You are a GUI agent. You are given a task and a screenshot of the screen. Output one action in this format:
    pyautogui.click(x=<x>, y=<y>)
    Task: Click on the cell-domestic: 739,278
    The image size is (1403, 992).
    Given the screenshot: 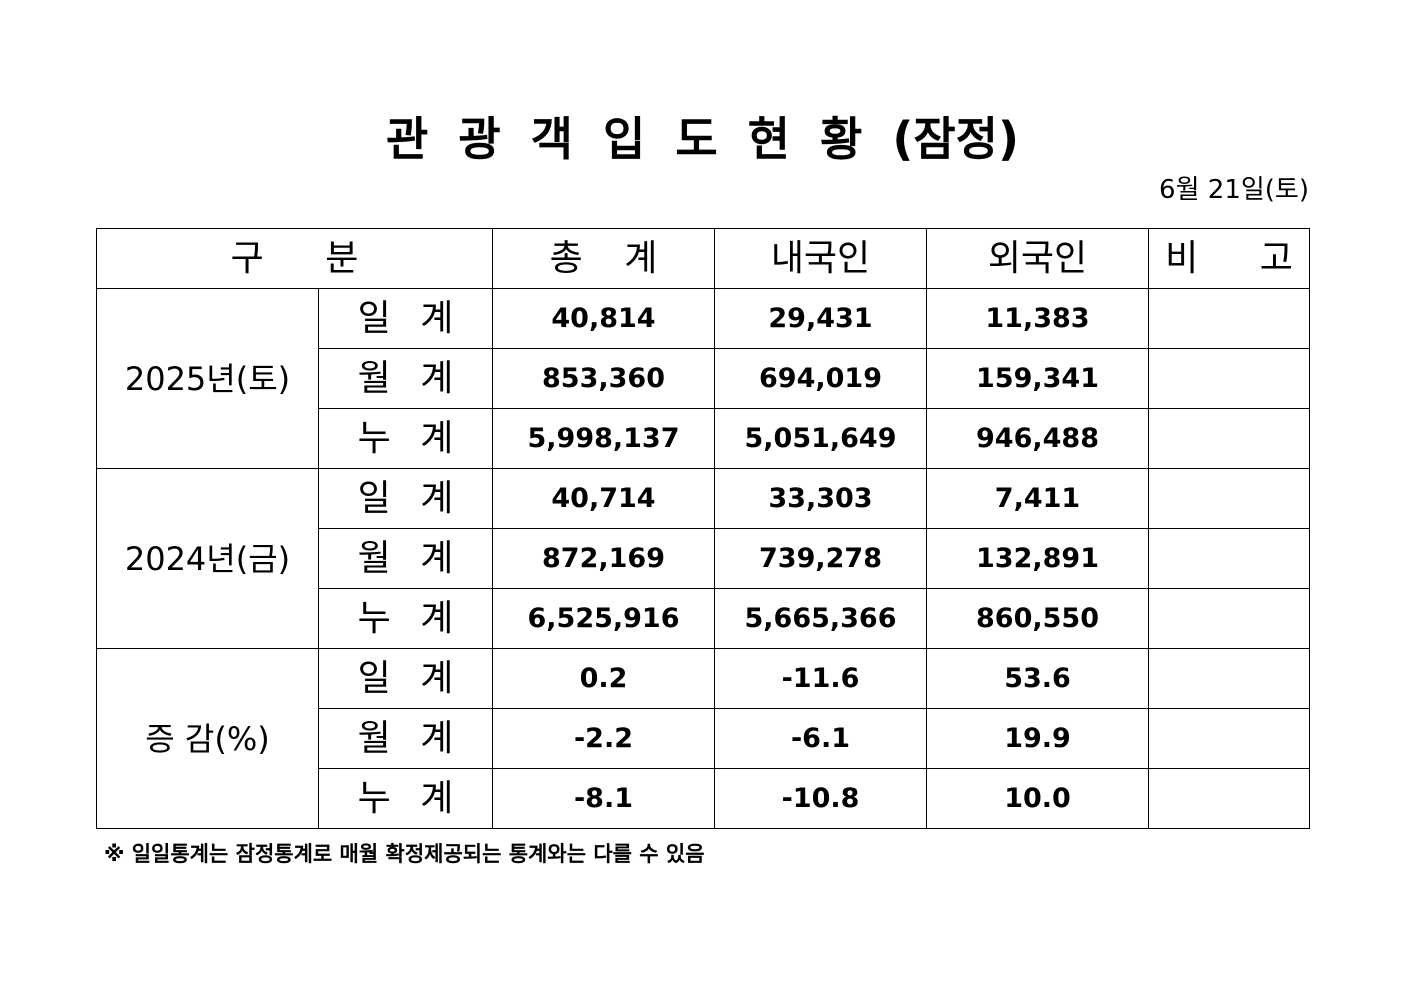 What is the action you would take?
    pyautogui.click(x=820, y=558)
    